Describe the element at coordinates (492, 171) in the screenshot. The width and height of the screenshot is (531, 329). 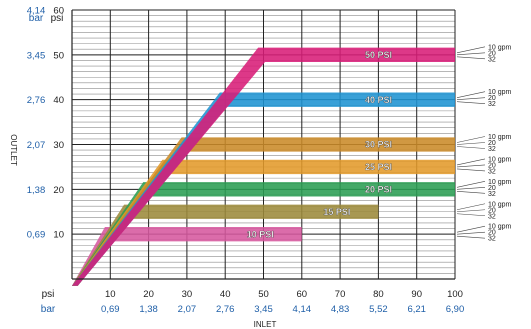
I see `flow-label-25: 32` at that location.